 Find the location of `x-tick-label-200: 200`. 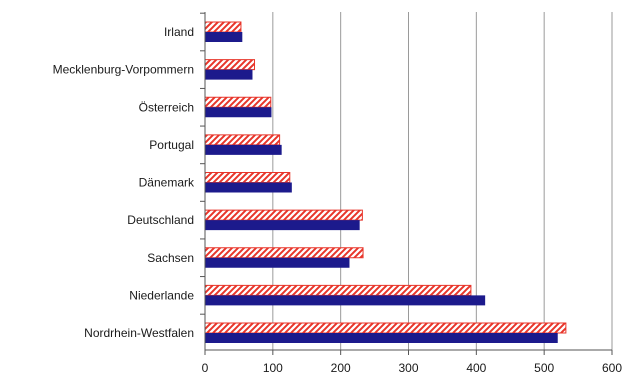

x-tick-label-200: 200 is located at coordinates (341, 368).